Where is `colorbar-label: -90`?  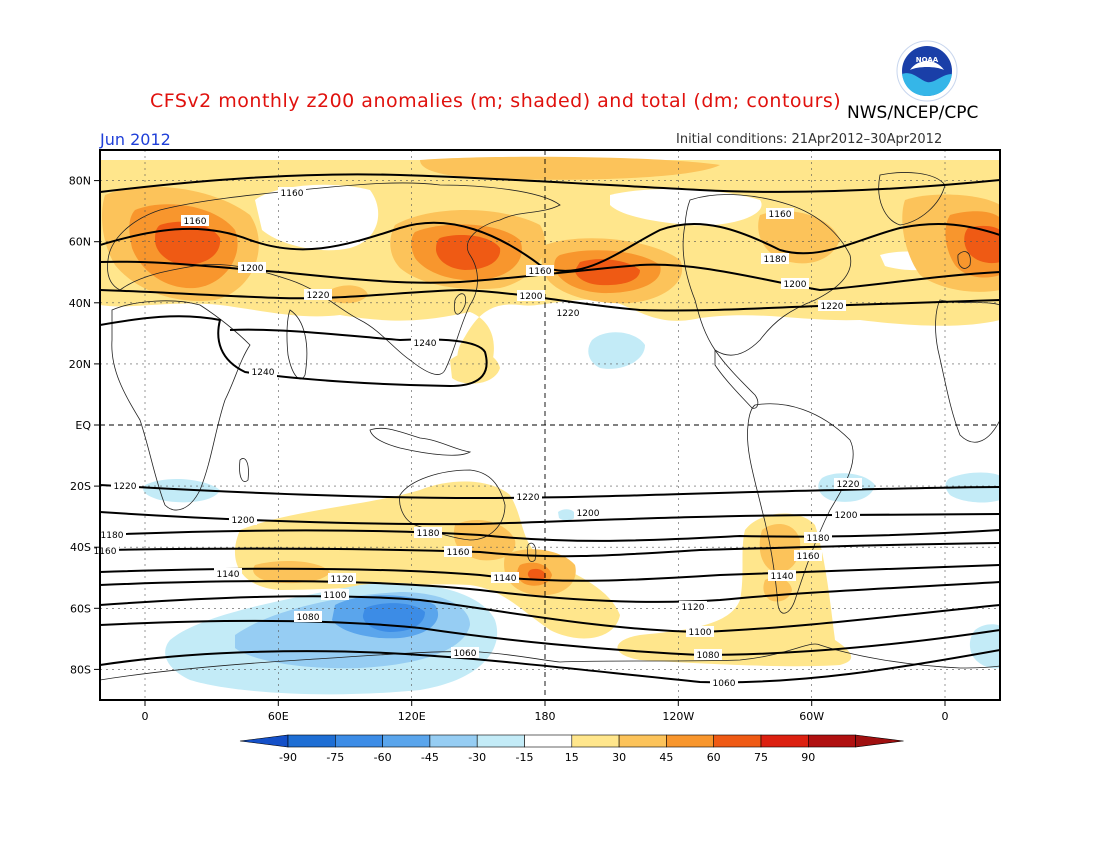 colorbar-label: -90 is located at coordinates (288, 757).